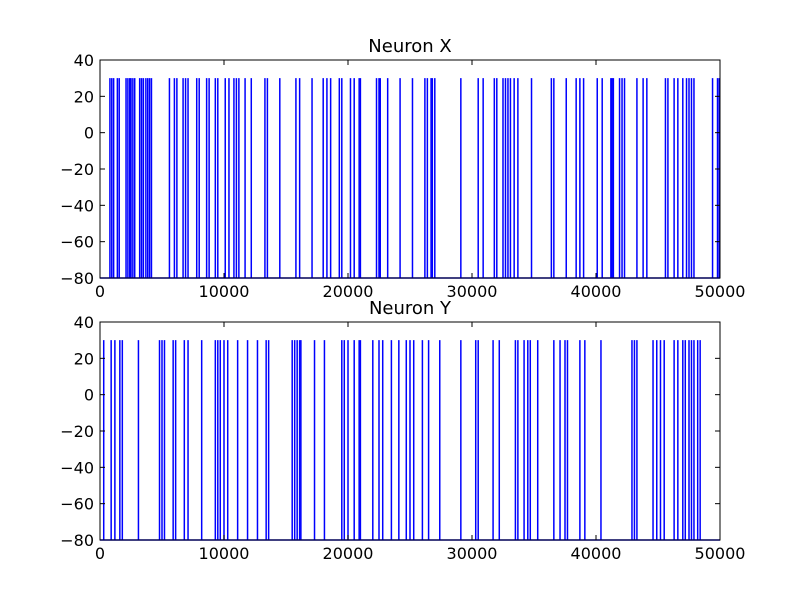  Describe the element at coordinates (84, 96) in the screenshot. I see `neuron-x-y-tick-label: 20` at that location.